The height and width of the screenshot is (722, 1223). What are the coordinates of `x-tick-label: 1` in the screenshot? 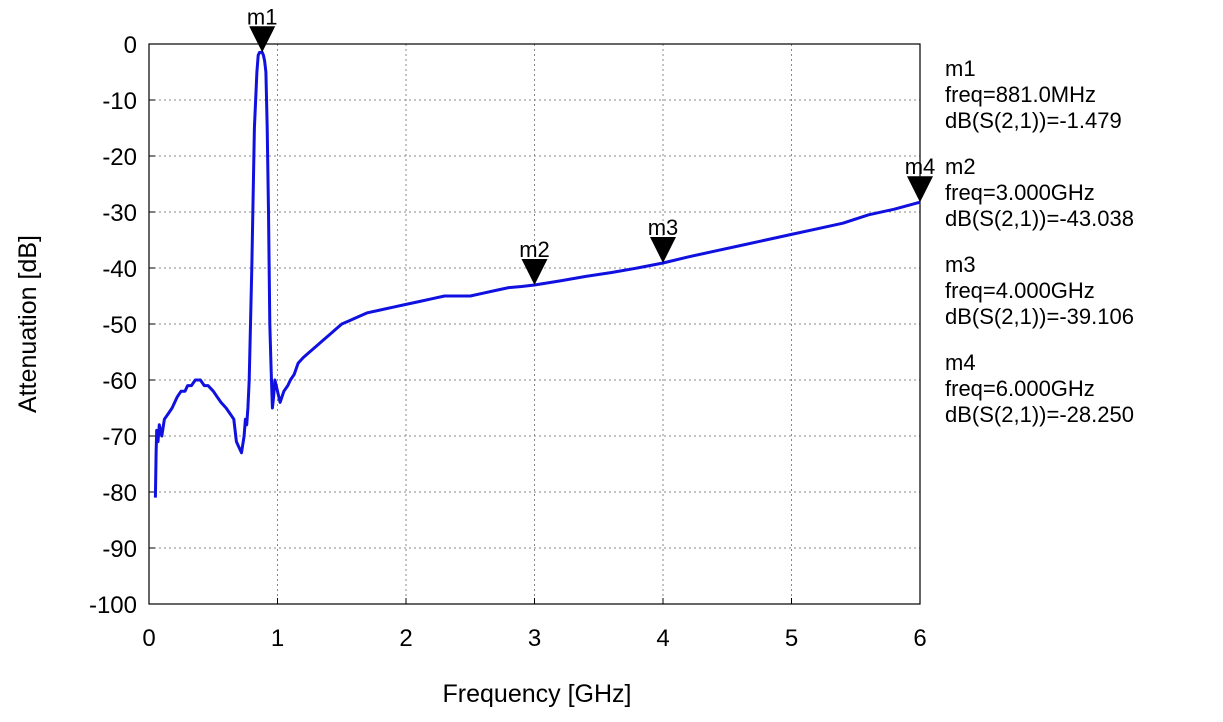 It's located at (277, 638).